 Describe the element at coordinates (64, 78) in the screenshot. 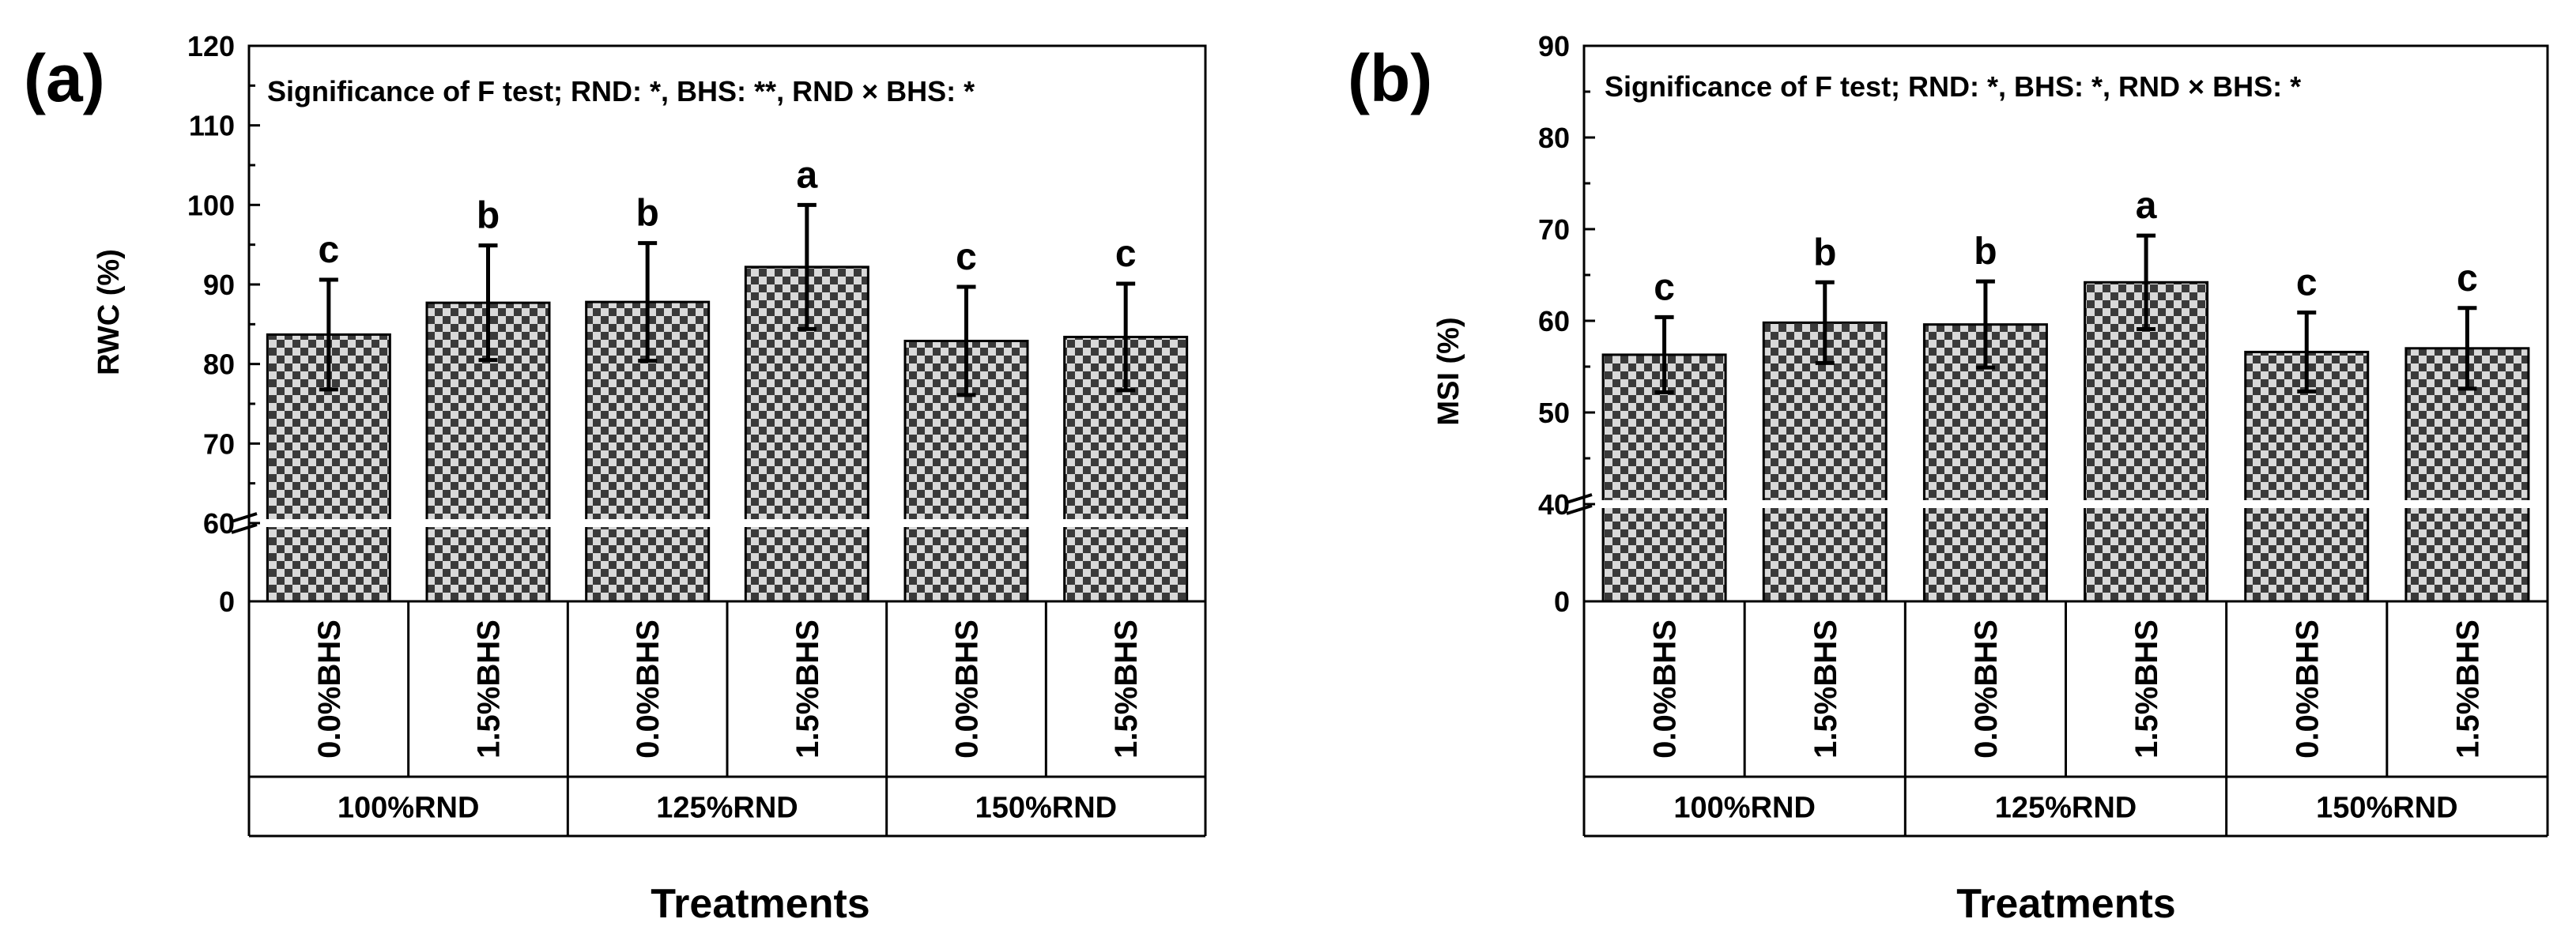

I see `panel-label: (a)` at that location.